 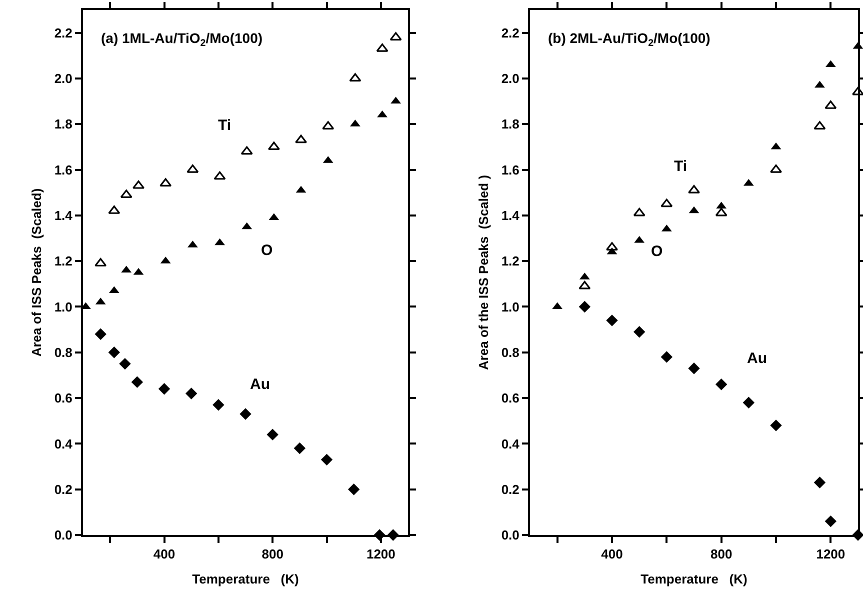 I want to click on text: (b) 2ML-Au/TiO$_{2}$/Mo(100), so click(x=629, y=39).